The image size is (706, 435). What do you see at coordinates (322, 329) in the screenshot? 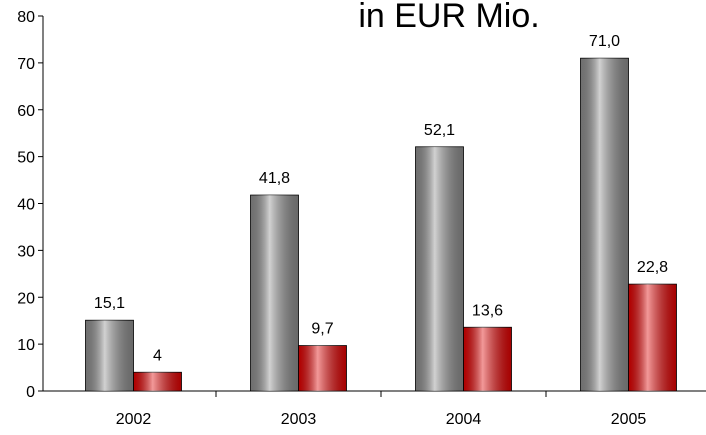
I see `data-label: 9,7` at bounding box center [322, 329].